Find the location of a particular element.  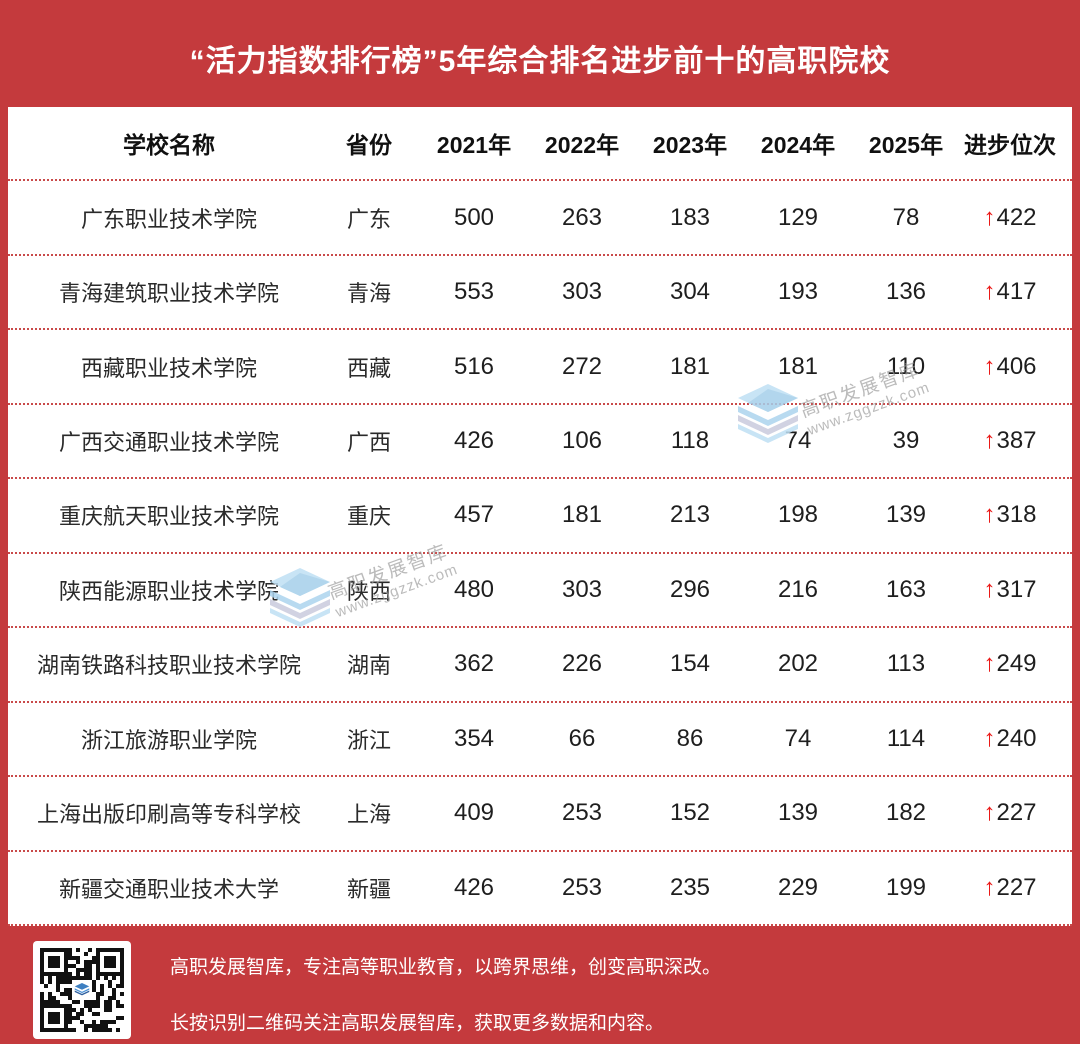

province: 广东 is located at coordinates (368, 219).